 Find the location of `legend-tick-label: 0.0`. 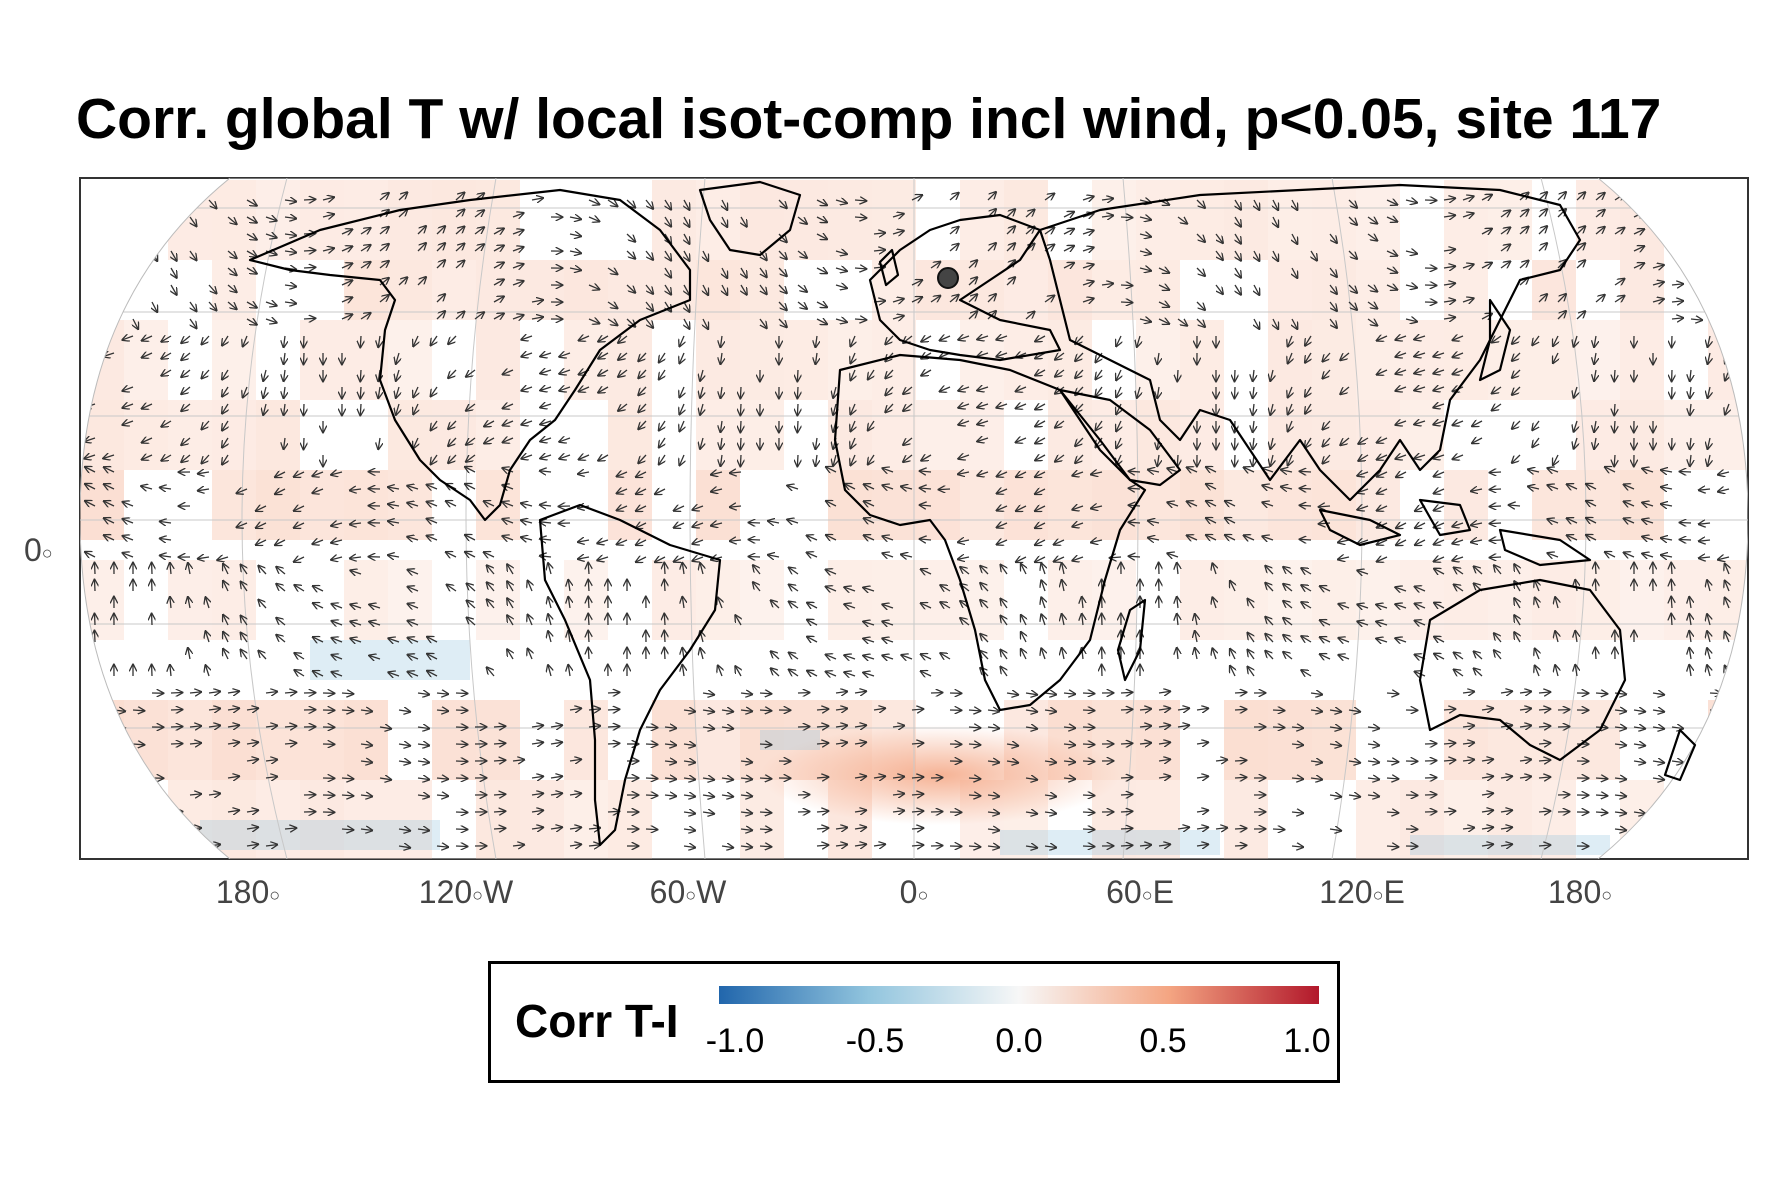

legend-tick-label: 0.0 is located at coordinates (1019, 1041).